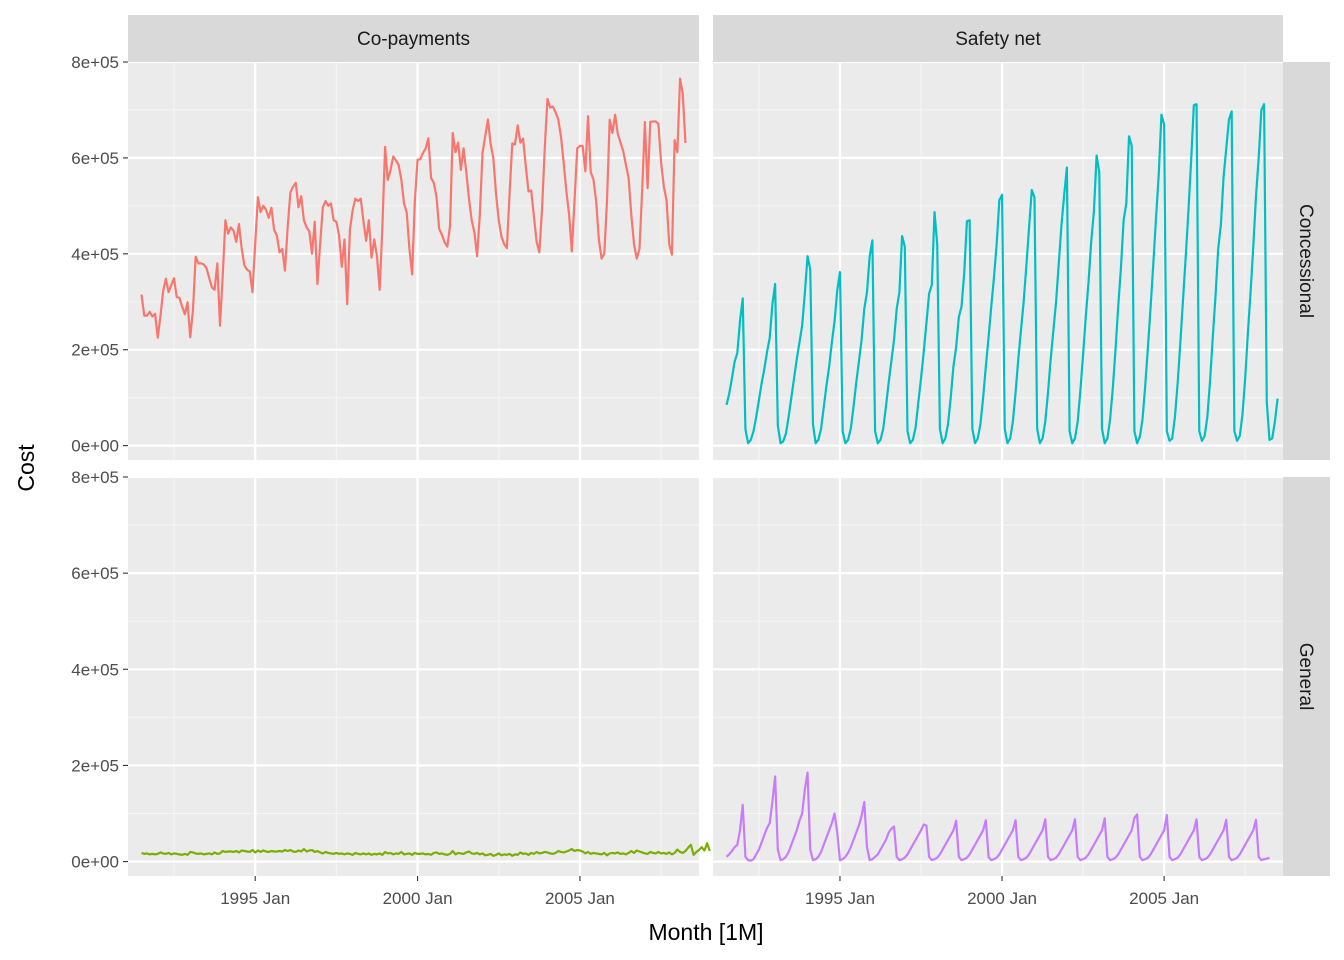 The width and height of the screenshot is (1344, 960). I want to click on strip-label-general: General, so click(1305, 677).